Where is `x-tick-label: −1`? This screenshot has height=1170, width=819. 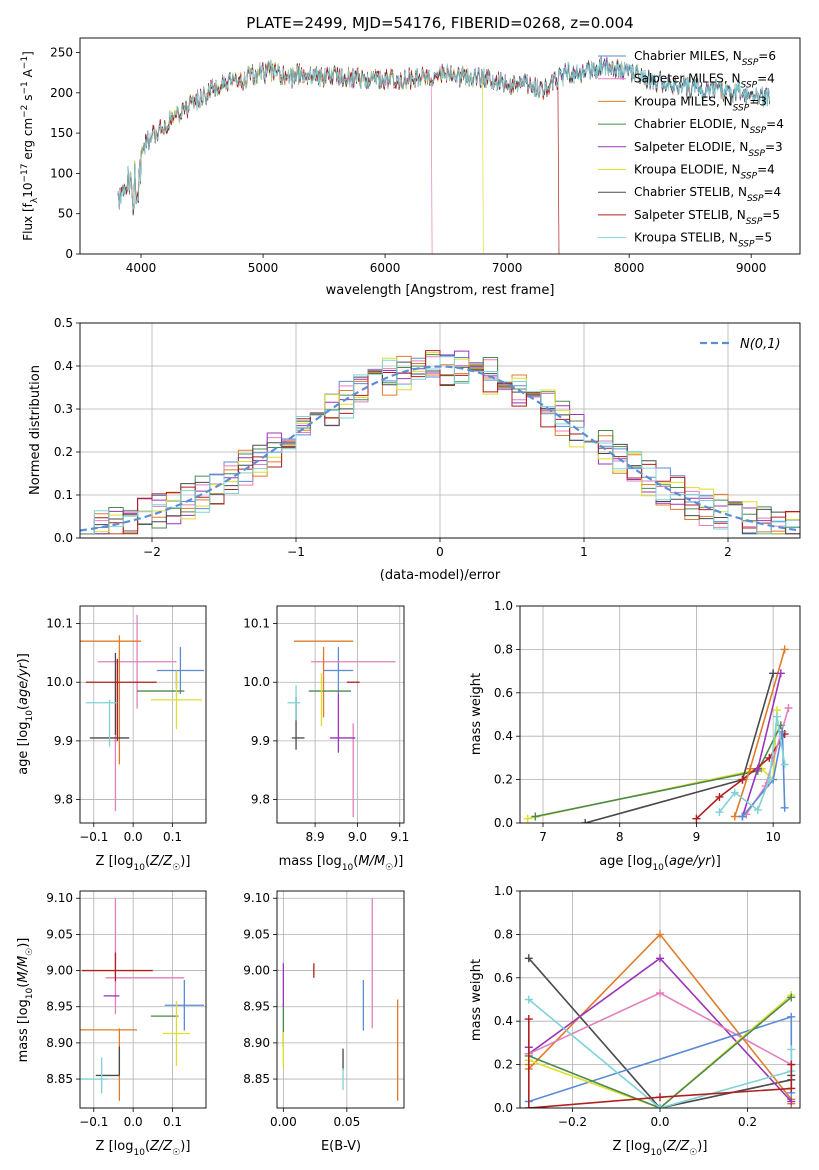 x-tick-label: −1 is located at coordinates (296, 552).